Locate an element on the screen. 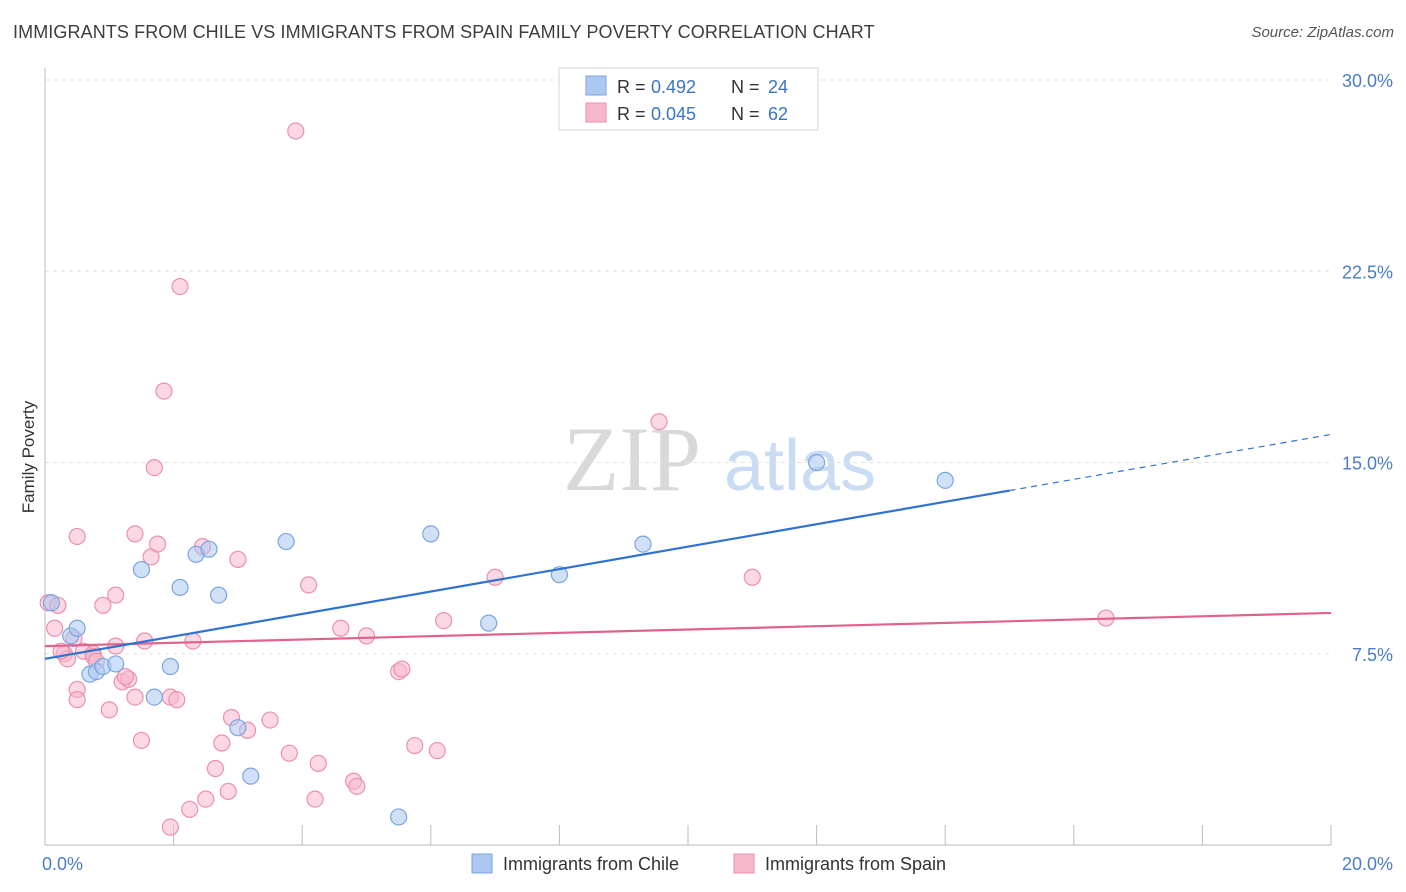  legend-swatch-chile is located at coordinates (482, 863).